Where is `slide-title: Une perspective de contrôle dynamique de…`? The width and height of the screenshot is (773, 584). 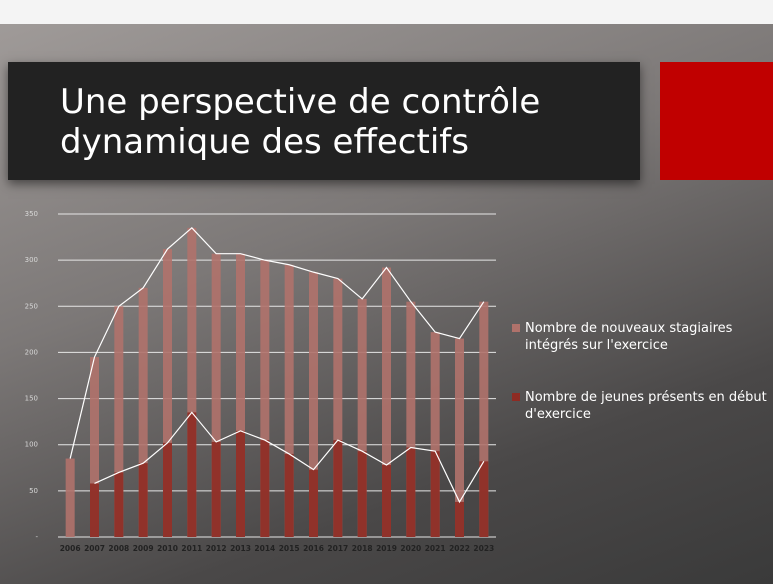 slide-title: Une perspective de contrôle dynamique de… is located at coordinates (300, 122).